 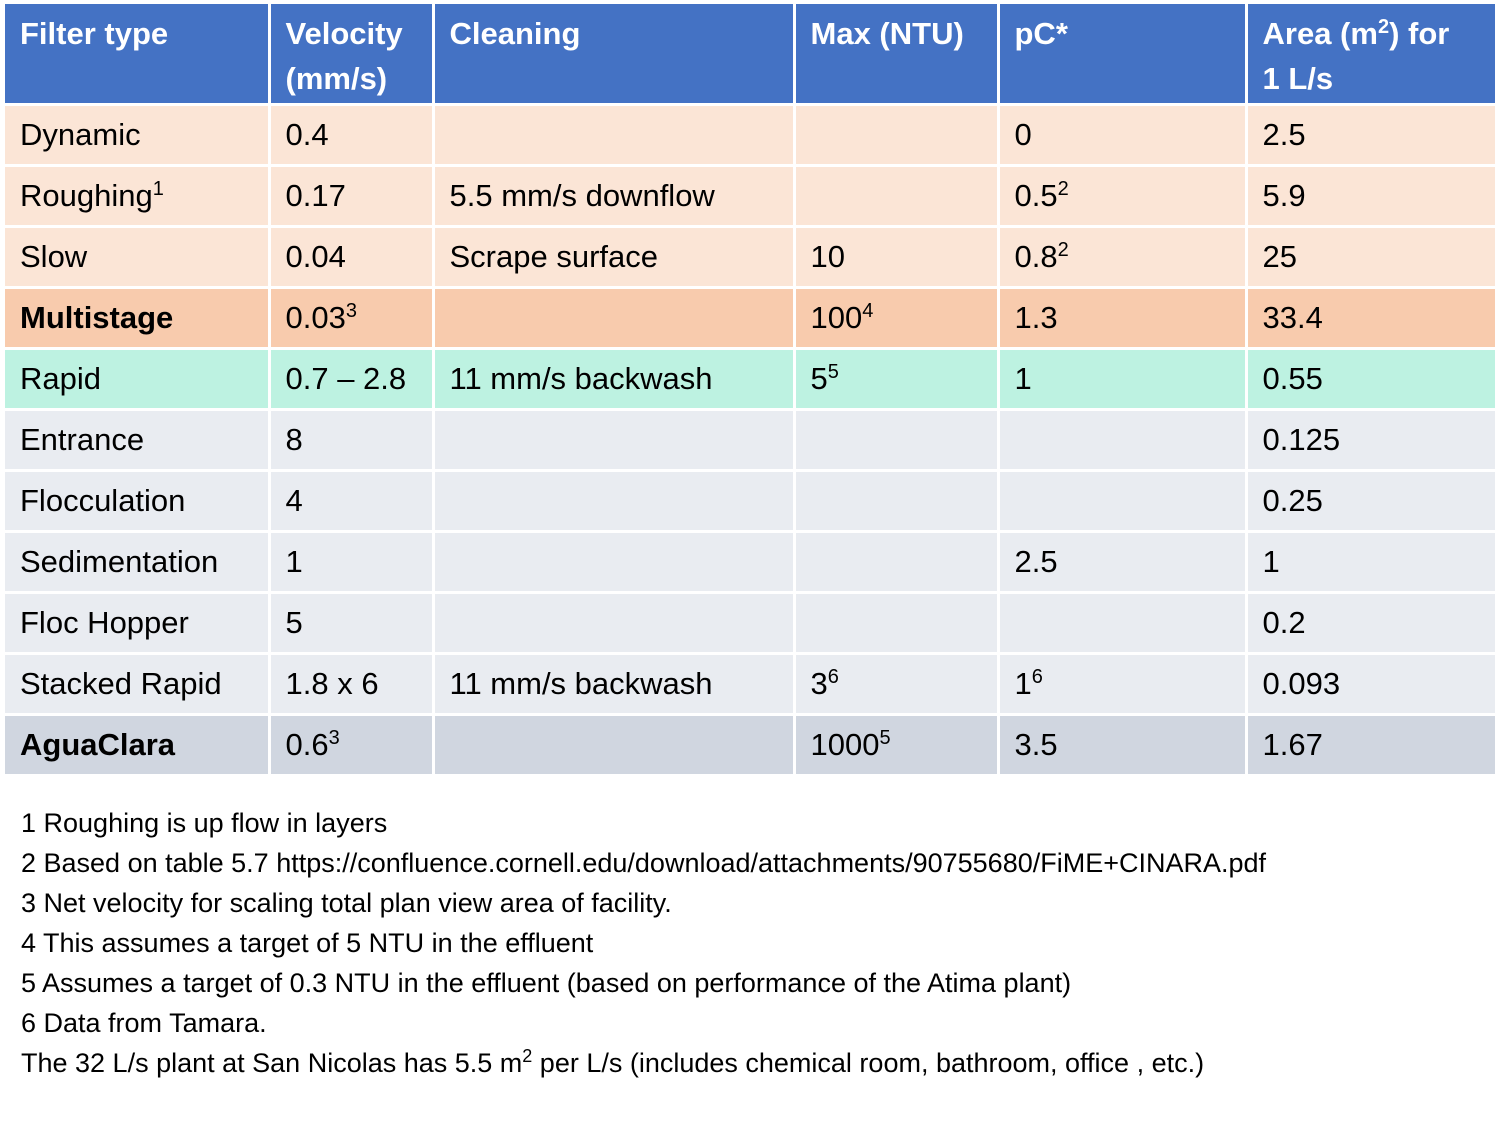 What do you see at coordinates (1370, 745) in the screenshot?
I see `cell-area: 1.67` at bounding box center [1370, 745].